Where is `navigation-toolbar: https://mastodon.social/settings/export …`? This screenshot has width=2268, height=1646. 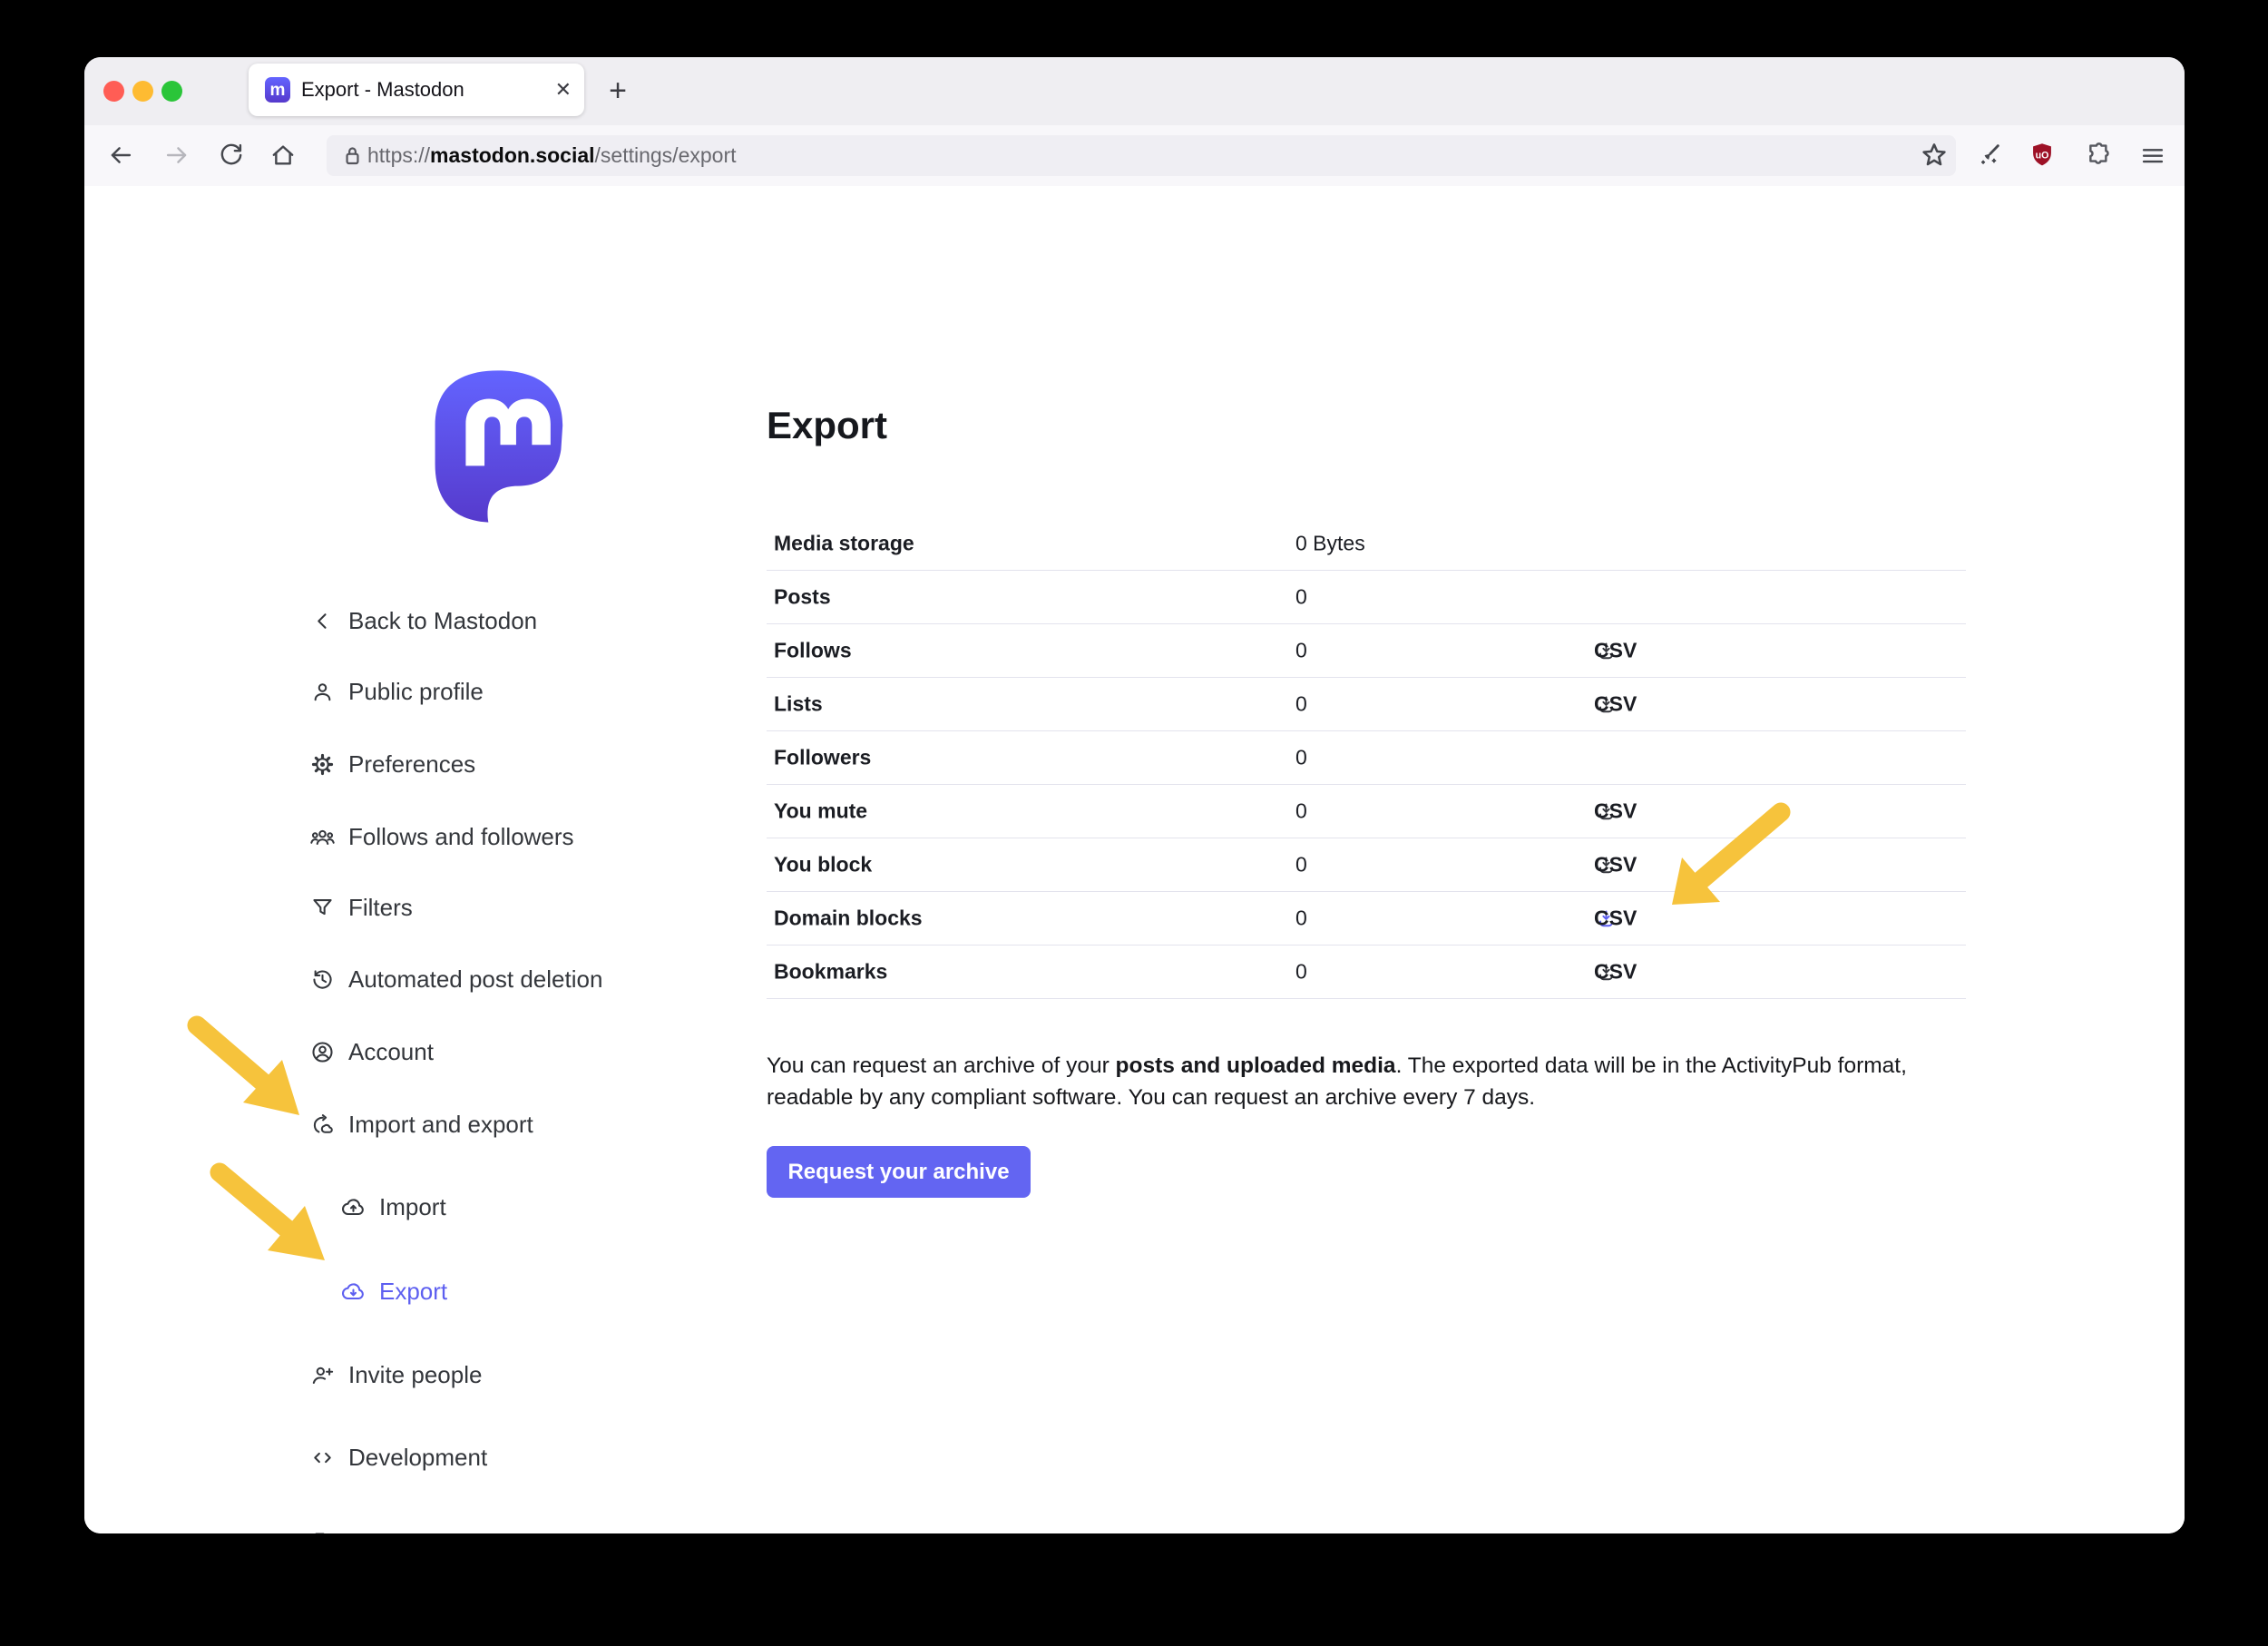
navigation-toolbar: https://mastodon.social/settings/export … is located at coordinates (1134, 156).